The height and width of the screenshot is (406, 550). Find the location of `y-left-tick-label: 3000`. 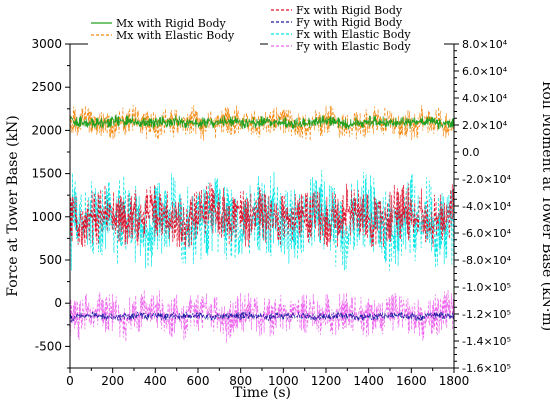

y-left-tick-label: 3000 is located at coordinates (46, 44).